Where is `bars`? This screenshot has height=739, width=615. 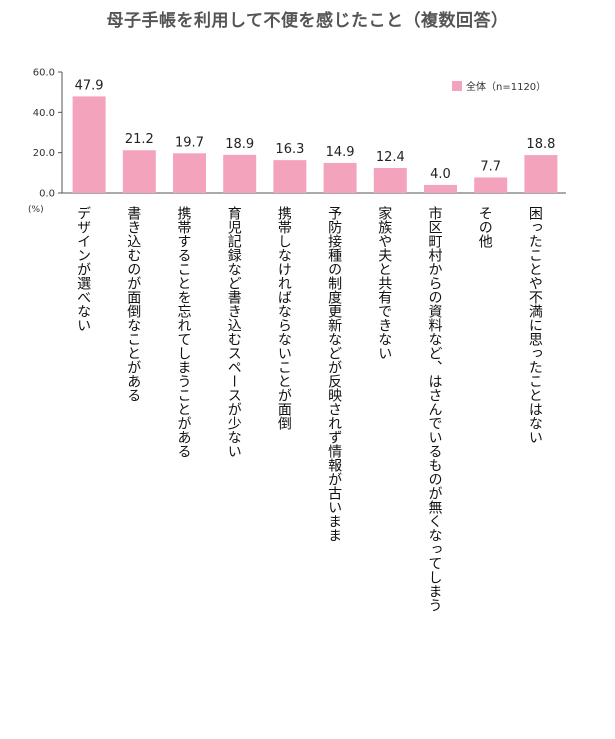 bars is located at coordinates (315, 144).